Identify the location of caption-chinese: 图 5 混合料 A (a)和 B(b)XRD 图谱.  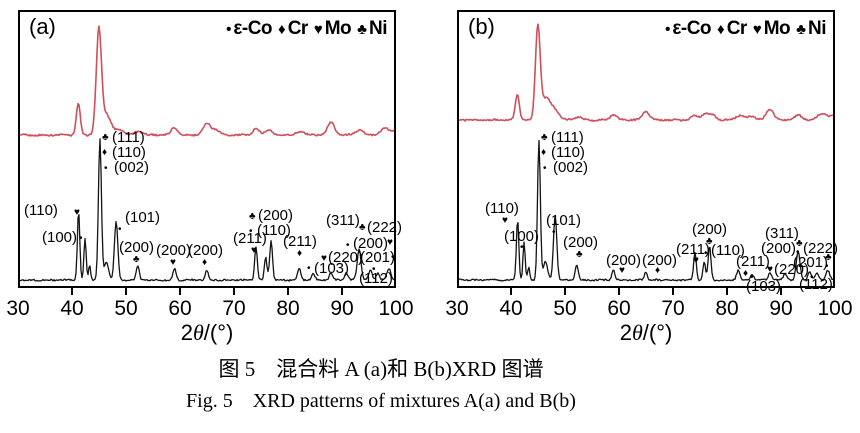
(381, 369).